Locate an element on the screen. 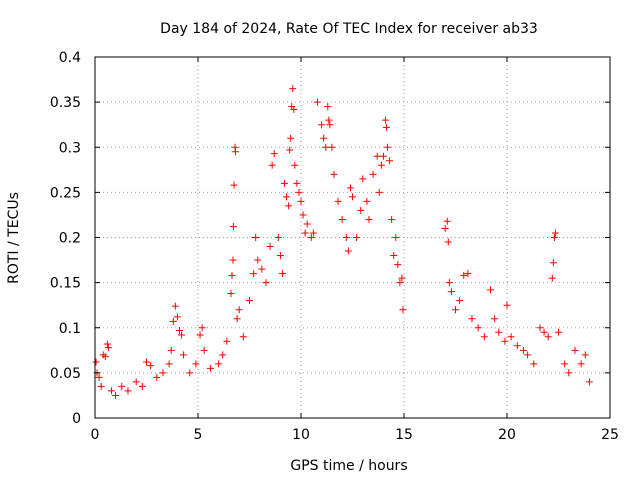 This screenshot has width=640, height=480. y-tick-label: 0.05 is located at coordinates (65, 374).